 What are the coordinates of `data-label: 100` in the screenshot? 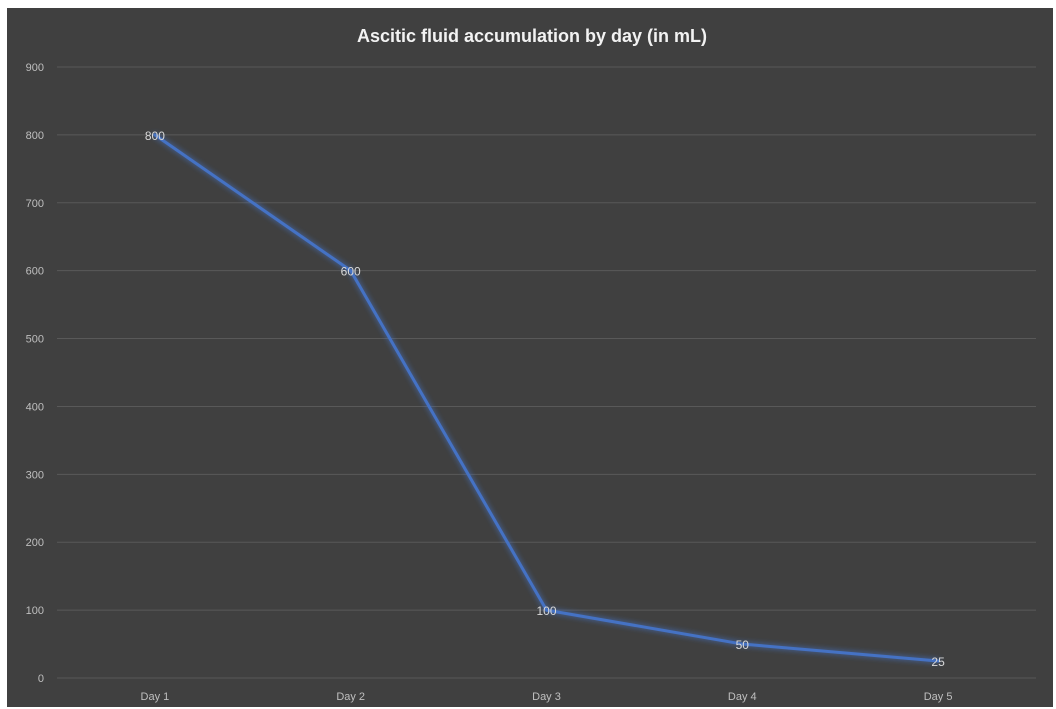 It's located at (546, 611).